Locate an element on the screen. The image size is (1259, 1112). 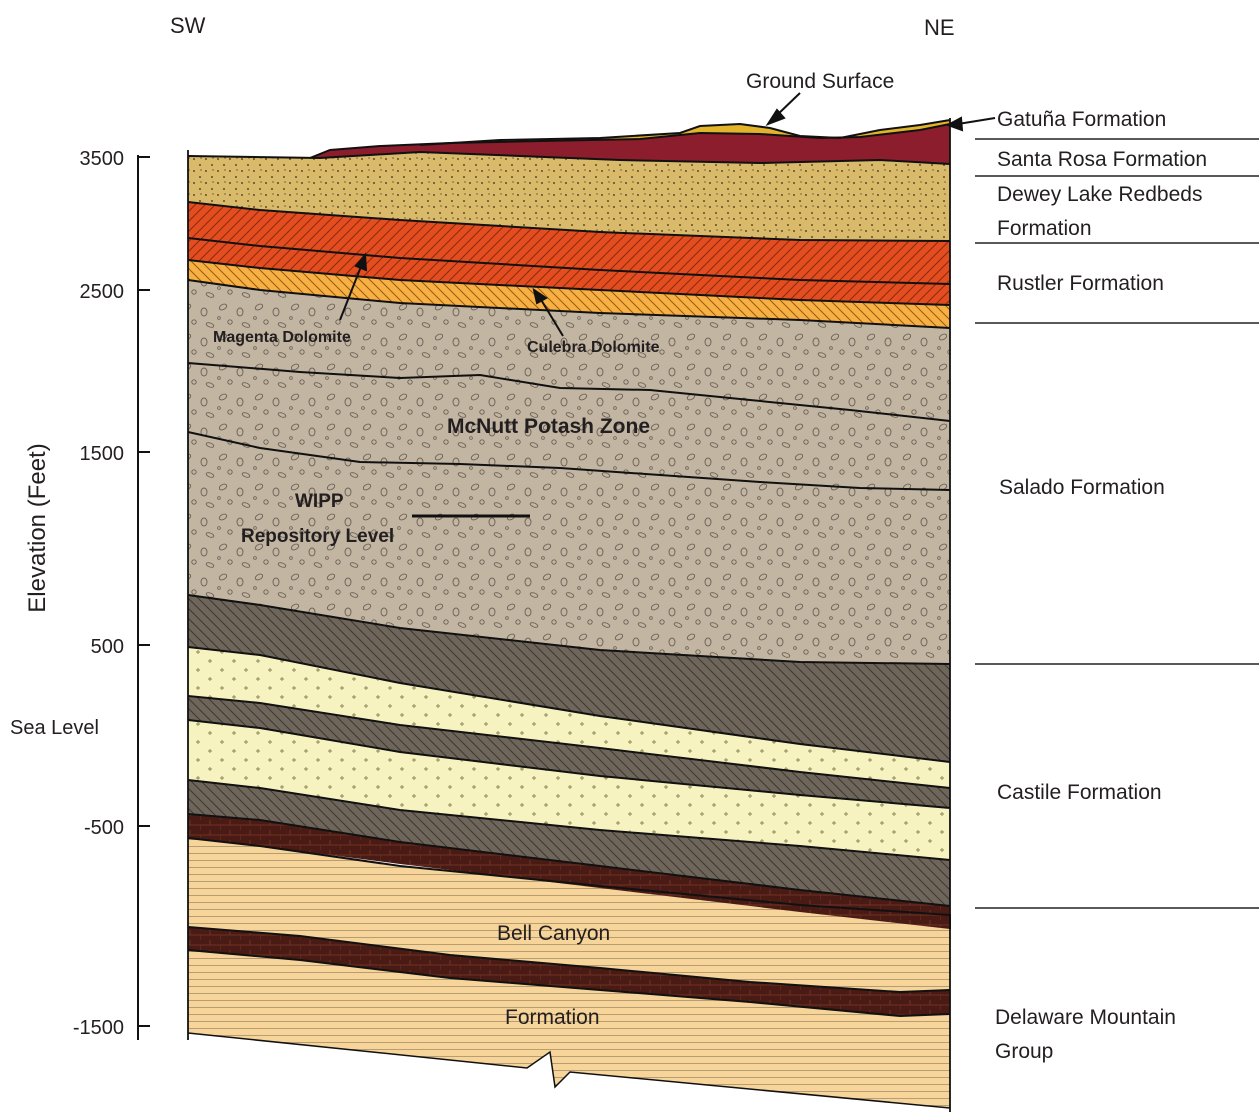
magenta-dolomite-label: Magenta Dolomite is located at coordinates (282, 337).